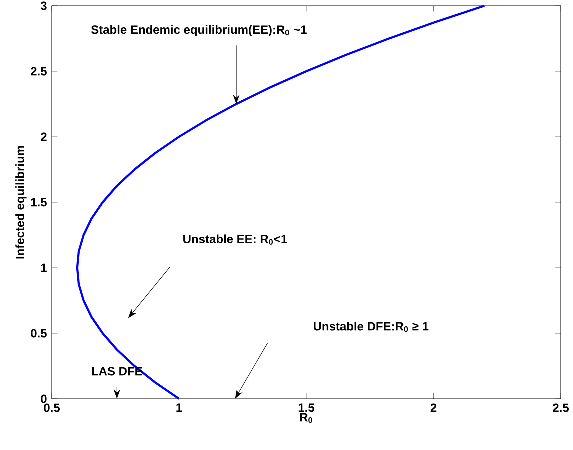  What do you see at coordinates (39, 333) in the screenshot?
I see `y-tick-label: 0.5` at bounding box center [39, 333].